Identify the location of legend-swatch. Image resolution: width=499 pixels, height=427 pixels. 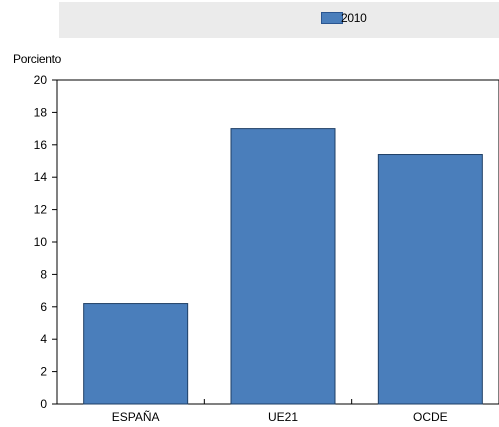
(332, 18).